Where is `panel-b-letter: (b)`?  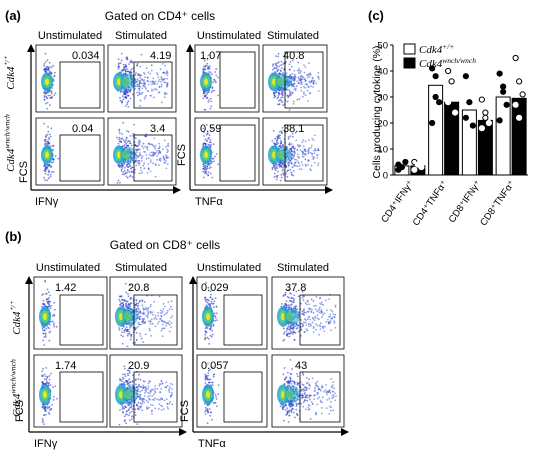 panel-b-letter: (b) is located at coordinates (13, 236).